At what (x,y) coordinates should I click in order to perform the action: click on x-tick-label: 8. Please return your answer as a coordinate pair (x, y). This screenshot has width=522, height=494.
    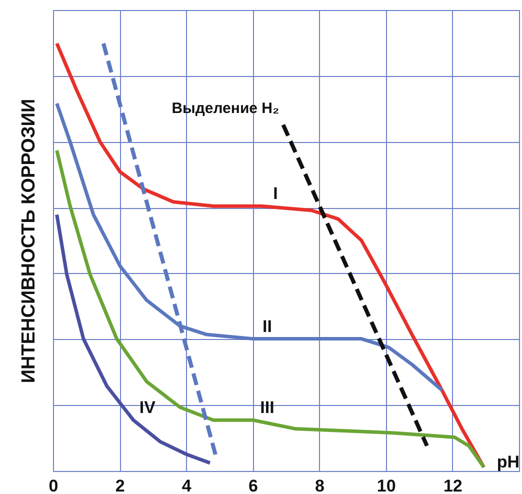
    Looking at the image, I should click on (320, 485).